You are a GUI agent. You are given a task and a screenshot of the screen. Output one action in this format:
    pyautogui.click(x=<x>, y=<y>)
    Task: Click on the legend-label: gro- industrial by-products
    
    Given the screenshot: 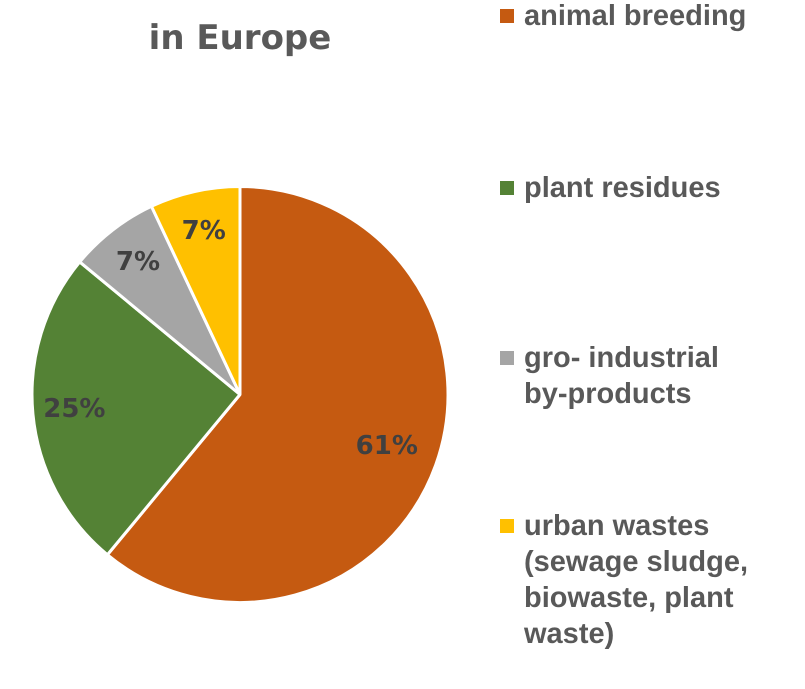 What is the action you would take?
    pyautogui.click(x=622, y=376)
    